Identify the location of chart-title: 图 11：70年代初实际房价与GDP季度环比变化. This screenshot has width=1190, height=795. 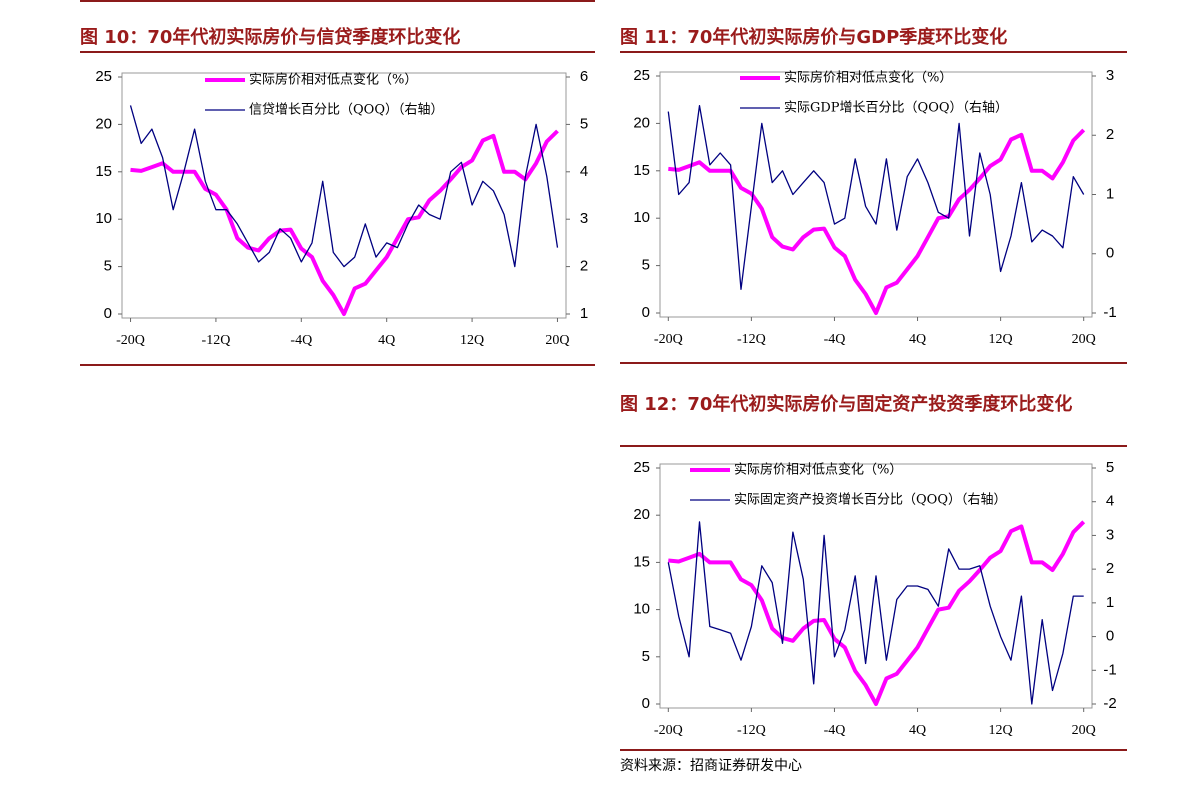
(814, 37).